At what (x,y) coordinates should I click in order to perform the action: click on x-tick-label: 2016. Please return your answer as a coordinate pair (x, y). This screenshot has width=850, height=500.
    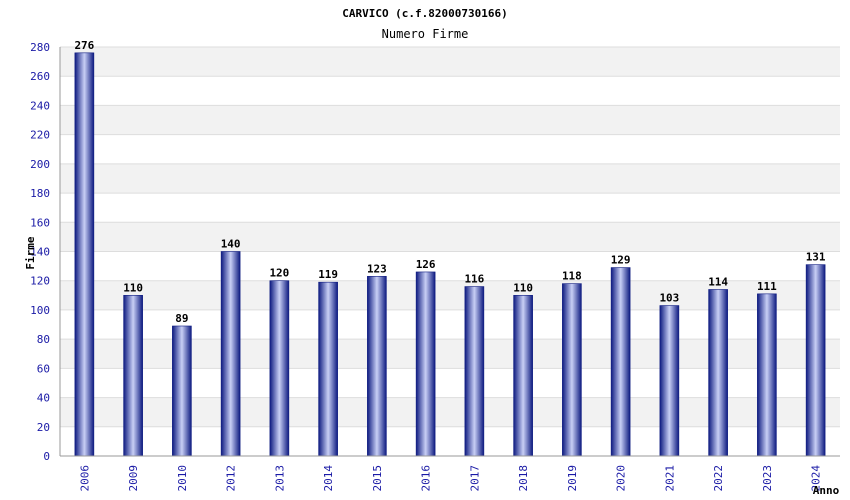
    Looking at the image, I should click on (426, 478).